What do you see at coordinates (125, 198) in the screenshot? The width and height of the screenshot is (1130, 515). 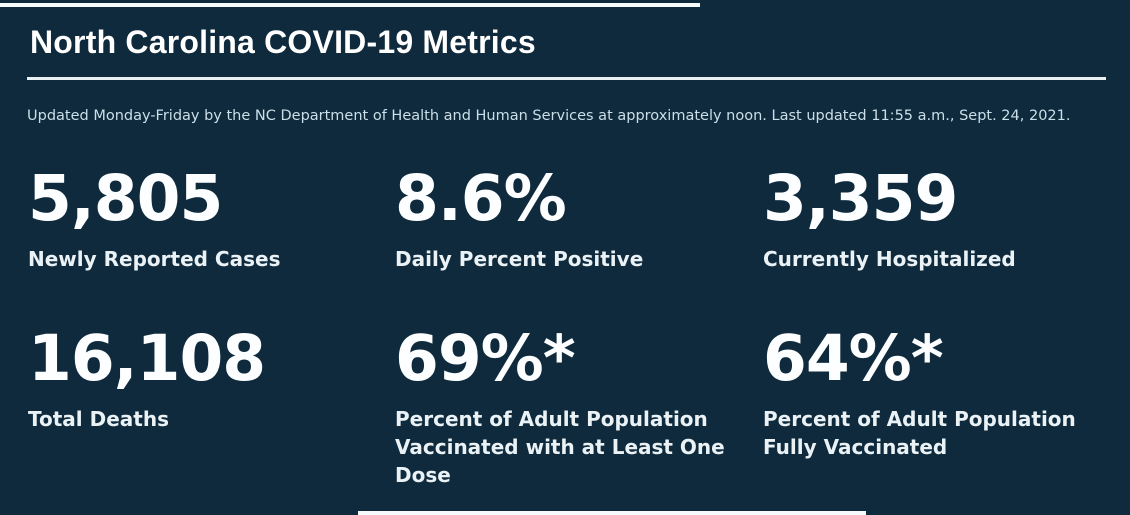 I see `metric-value: 5,805` at bounding box center [125, 198].